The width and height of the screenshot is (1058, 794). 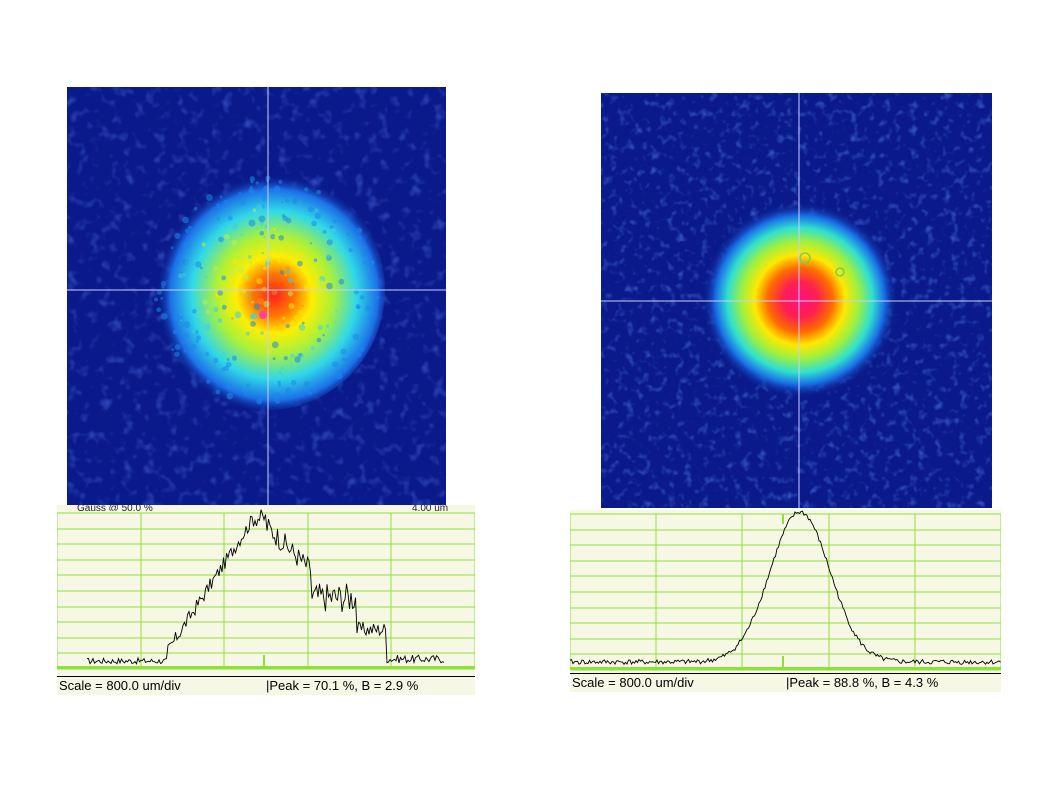 I want to click on left-top-strip-right: 4.00 um, so click(x=430, y=508).